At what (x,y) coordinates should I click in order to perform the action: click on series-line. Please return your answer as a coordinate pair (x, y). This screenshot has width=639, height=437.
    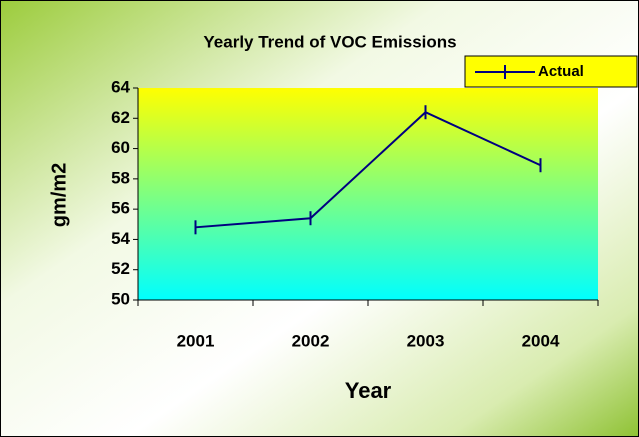
    Looking at the image, I should click on (368, 170).